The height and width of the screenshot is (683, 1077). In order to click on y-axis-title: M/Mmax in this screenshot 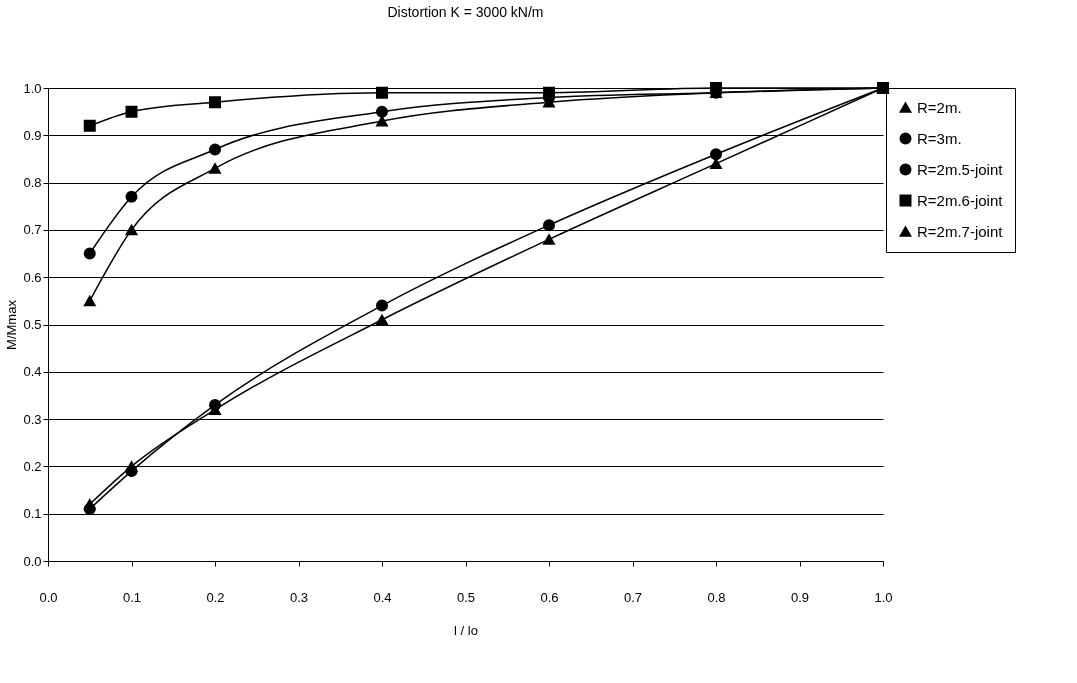, I will do `click(12, 324)`.